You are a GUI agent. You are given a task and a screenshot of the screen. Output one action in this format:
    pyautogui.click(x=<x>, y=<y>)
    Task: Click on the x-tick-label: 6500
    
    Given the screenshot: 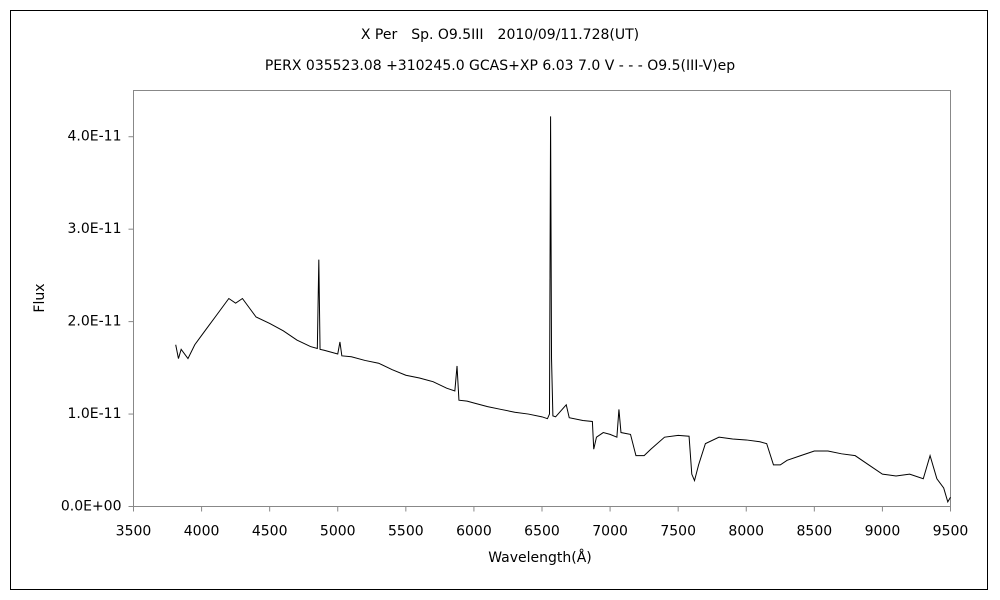 What is the action you would take?
    pyautogui.click(x=542, y=532)
    